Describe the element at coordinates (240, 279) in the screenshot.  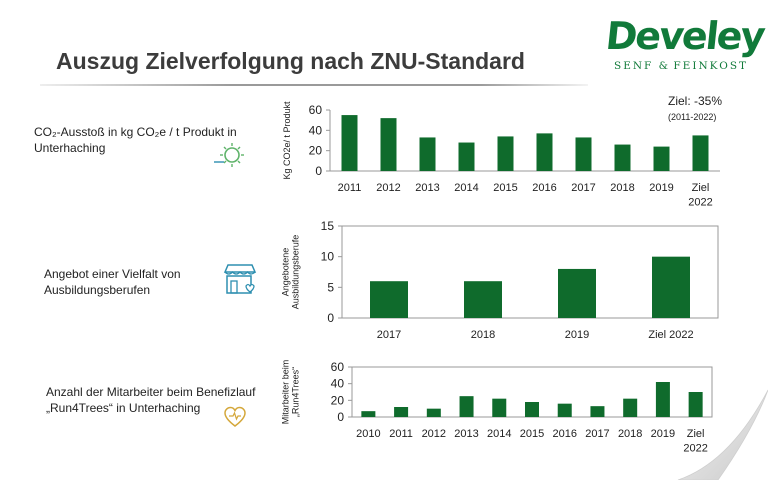
I see `shop-icon` at that location.